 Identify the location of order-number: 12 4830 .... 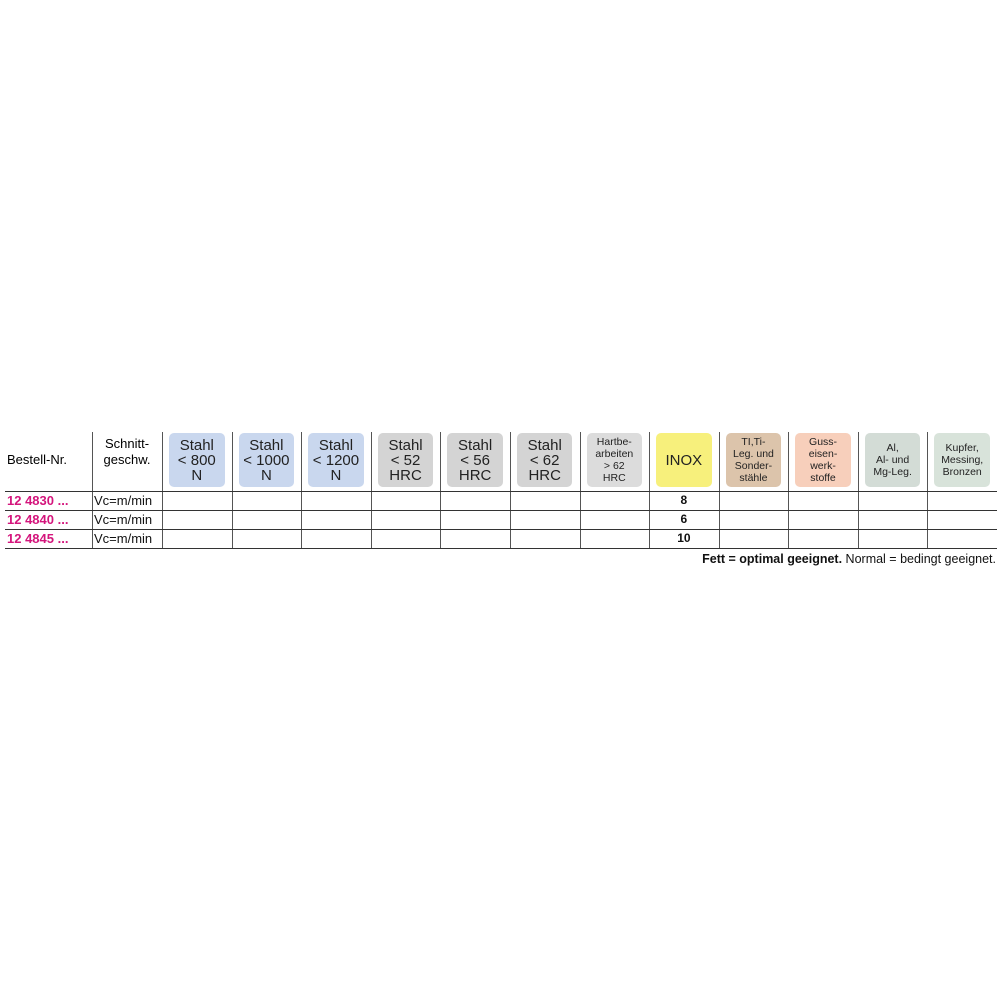
(38, 500).